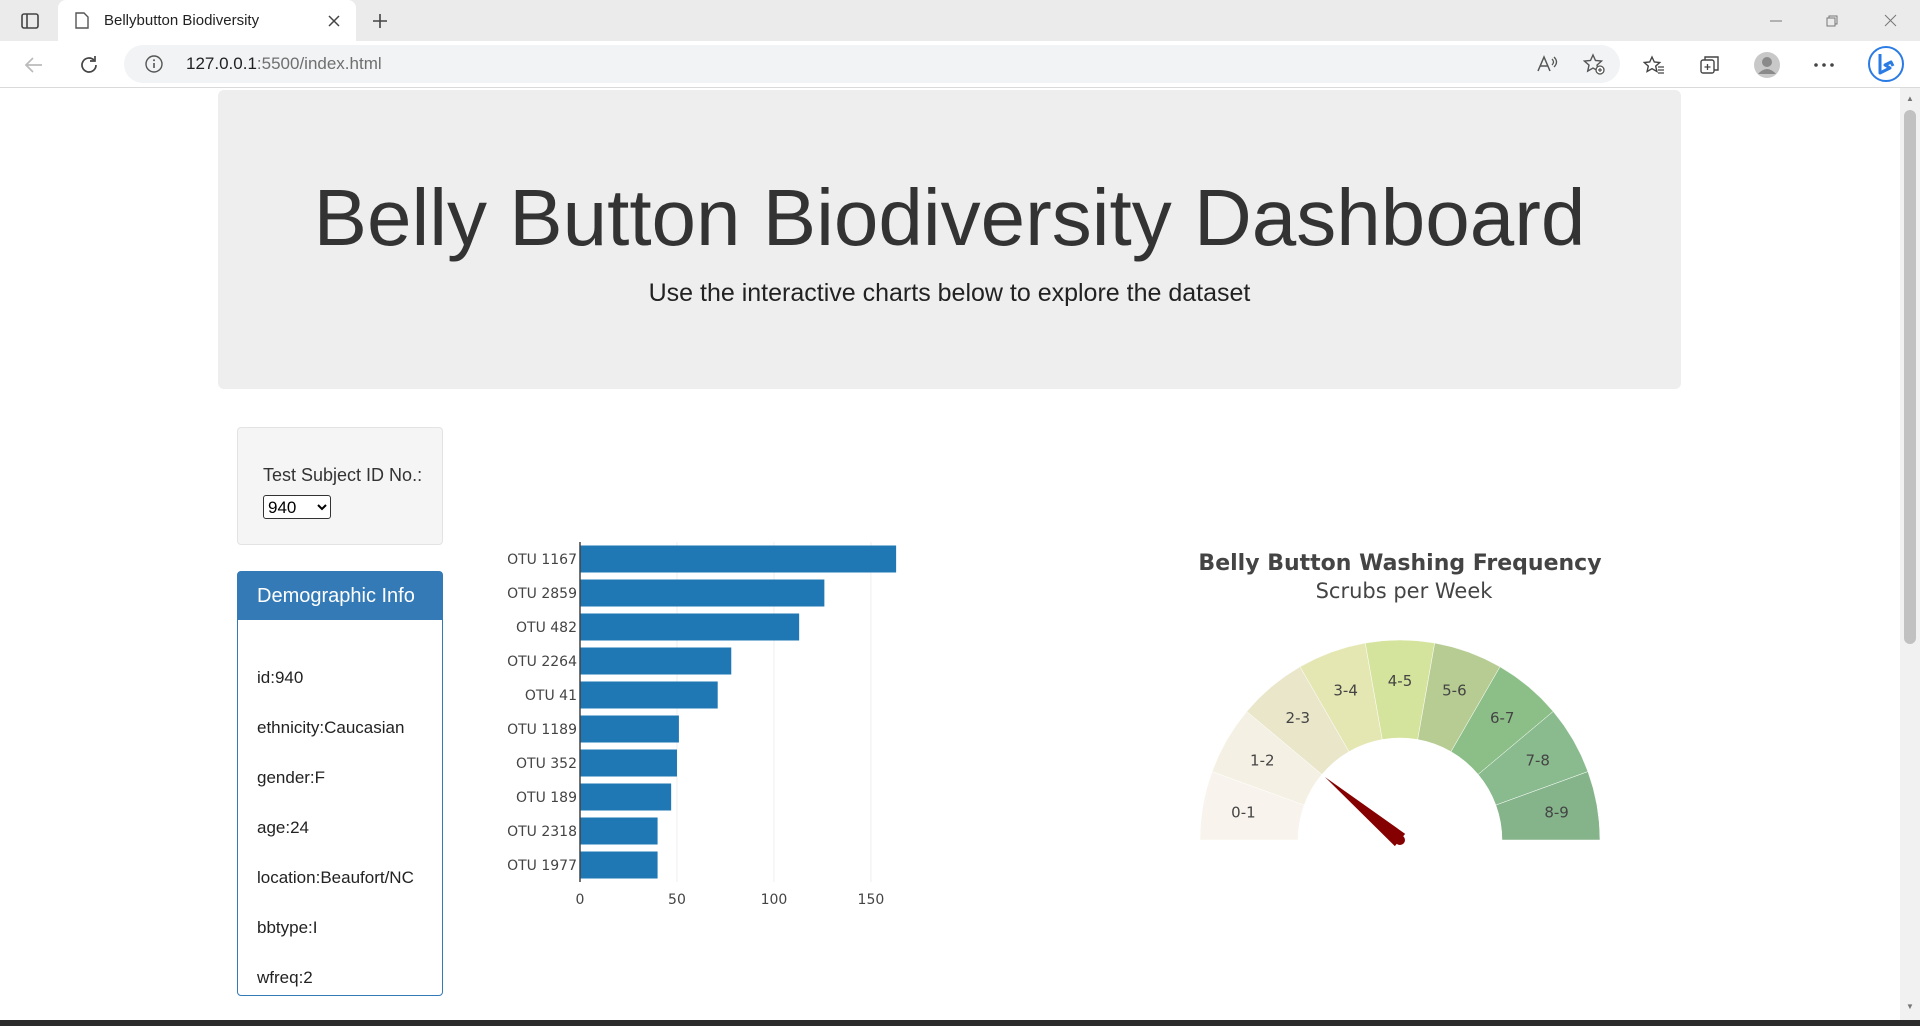 This screenshot has height=1026, width=1920. What do you see at coordinates (960, 20) in the screenshot?
I see `tab-strip: Bellybutton Biodiversity` at bounding box center [960, 20].